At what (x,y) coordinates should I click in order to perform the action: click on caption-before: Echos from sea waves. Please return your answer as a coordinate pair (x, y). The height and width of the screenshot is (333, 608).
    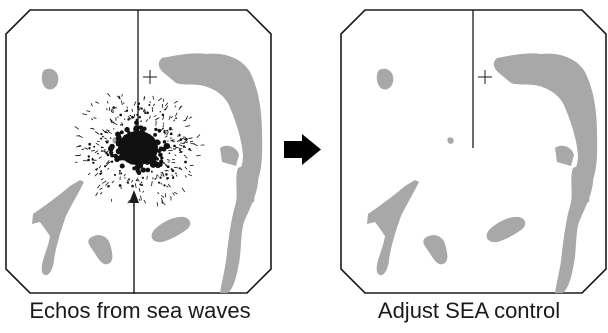
    Looking at the image, I should click on (140, 311).